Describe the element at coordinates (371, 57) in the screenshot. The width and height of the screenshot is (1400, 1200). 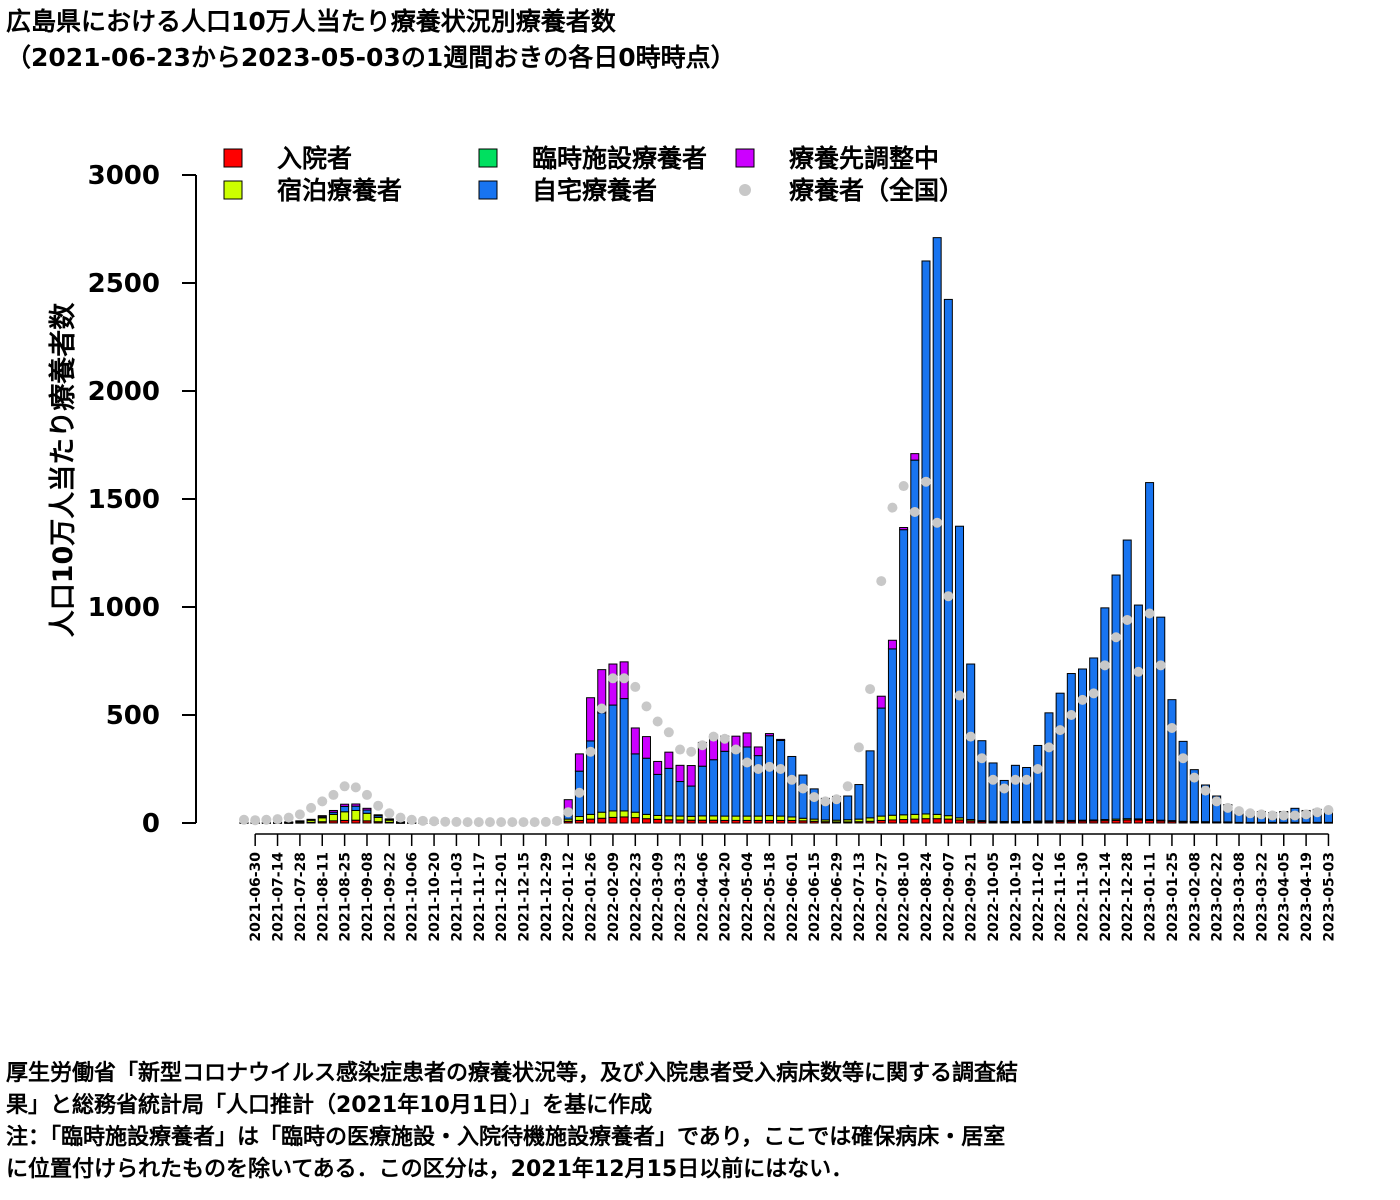
I see `chart-subtitle: （2021-06-23から2023-05-03の1週間おきの各日0時時点）` at that location.